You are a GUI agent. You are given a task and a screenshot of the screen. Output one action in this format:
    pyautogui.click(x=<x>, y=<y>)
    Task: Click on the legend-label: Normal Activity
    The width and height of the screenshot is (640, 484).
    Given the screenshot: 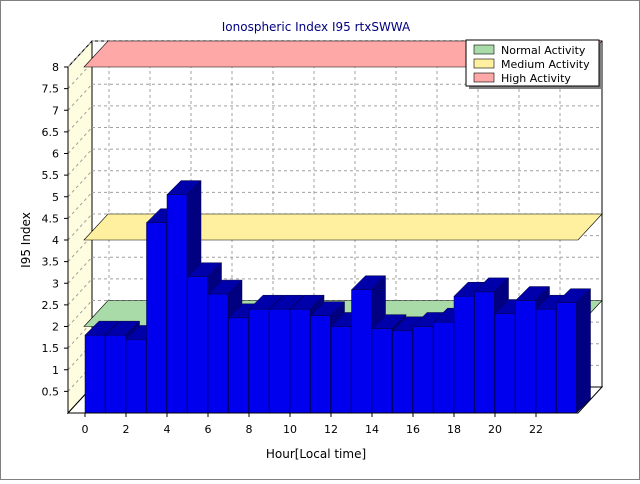 What is the action you would take?
    pyautogui.click(x=543, y=50)
    